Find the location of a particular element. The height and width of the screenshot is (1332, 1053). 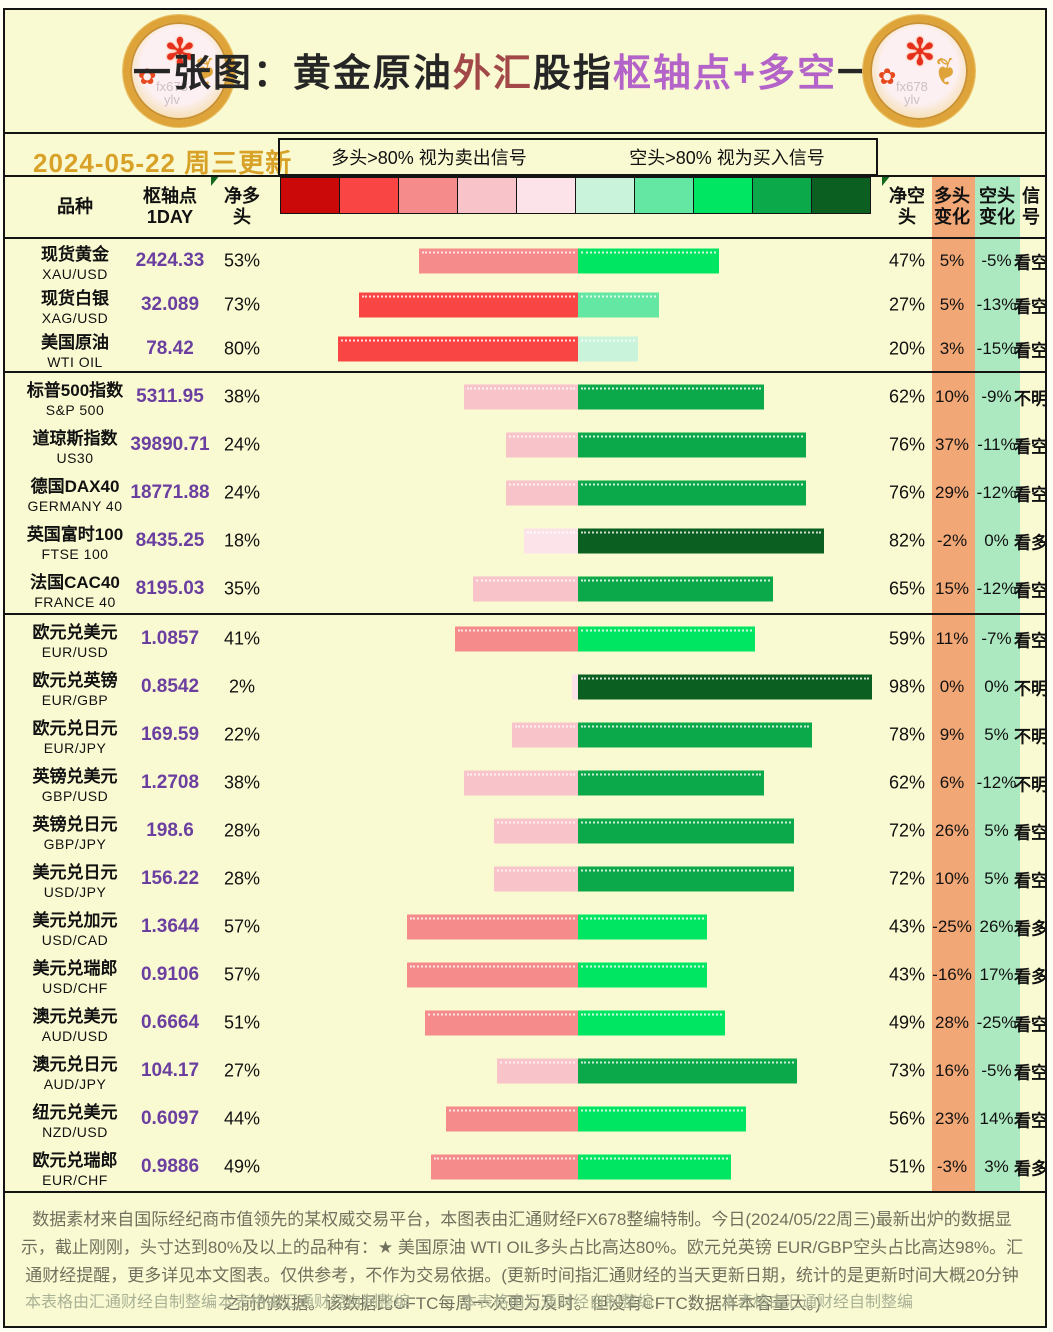

instrument-cell: 现货黄金 XAU/USD is located at coordinates (75, 261).